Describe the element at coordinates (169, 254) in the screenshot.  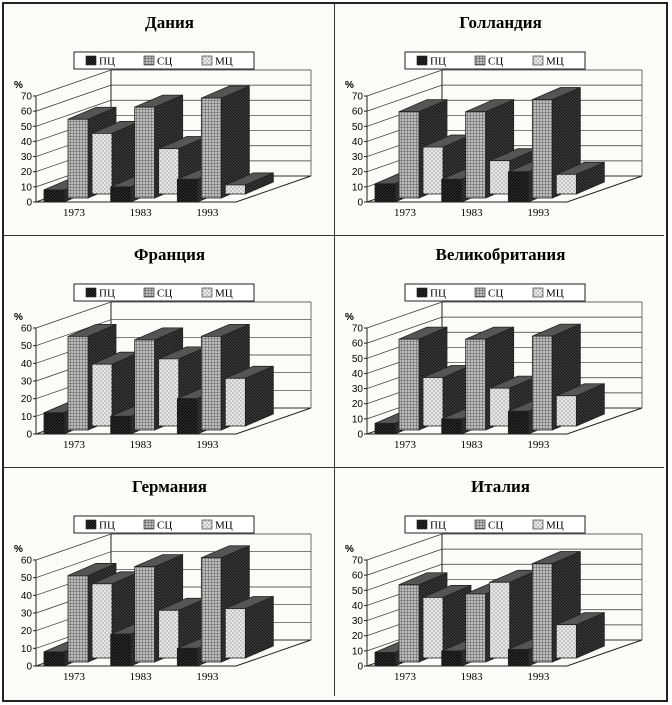
I see `chart-title: Франция` at that location.